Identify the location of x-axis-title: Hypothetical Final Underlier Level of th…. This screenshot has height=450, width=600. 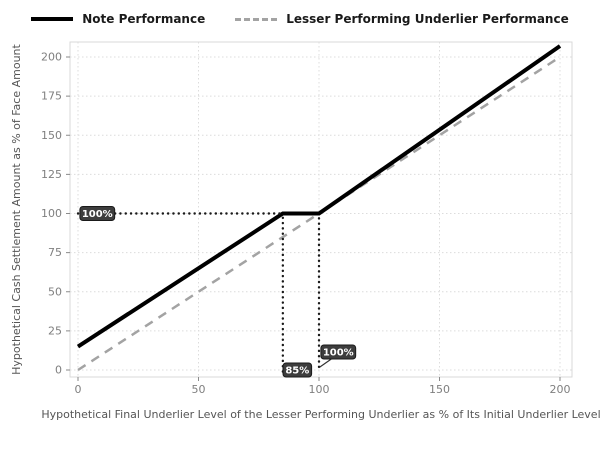
(320, 414).